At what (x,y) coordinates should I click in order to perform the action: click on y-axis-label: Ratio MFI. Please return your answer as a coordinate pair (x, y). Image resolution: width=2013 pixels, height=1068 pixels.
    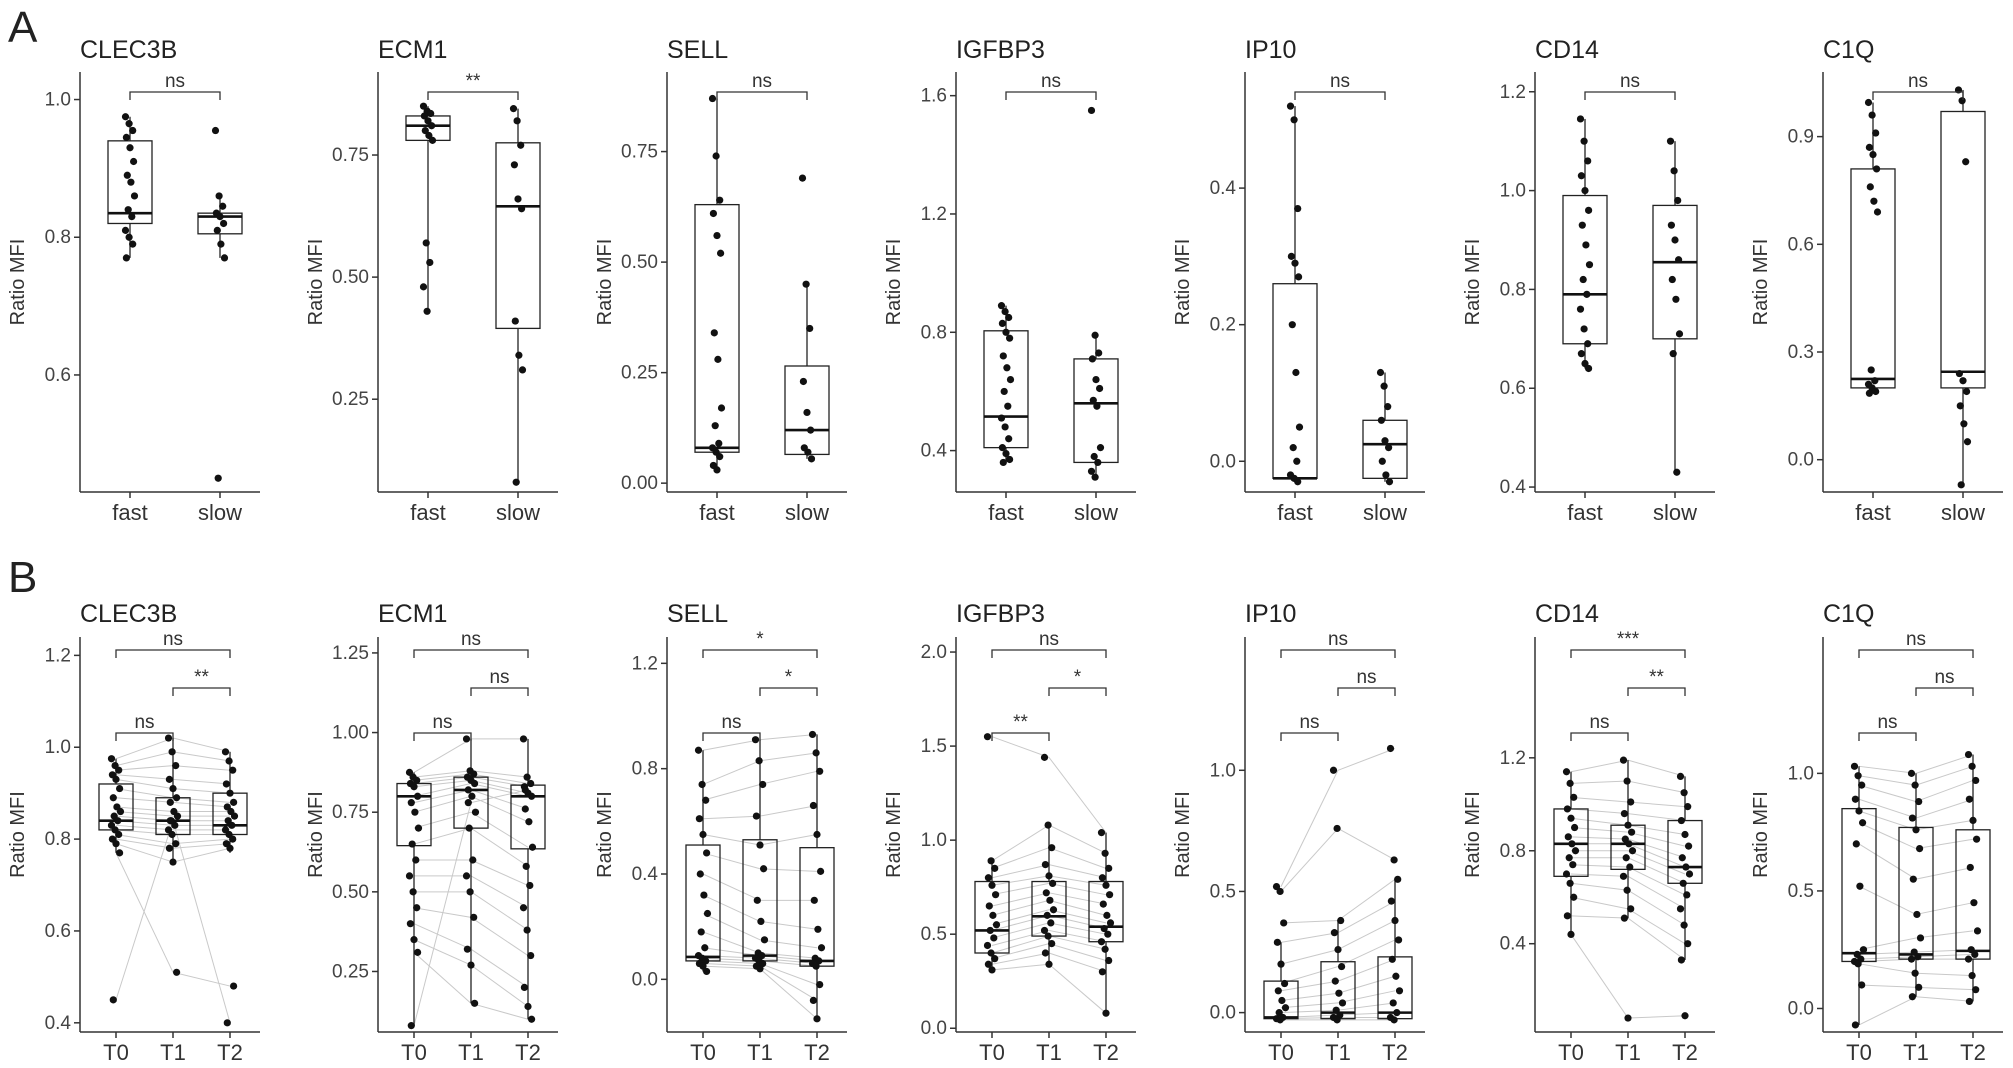
    Looking at the image, I should click on (605, 834).